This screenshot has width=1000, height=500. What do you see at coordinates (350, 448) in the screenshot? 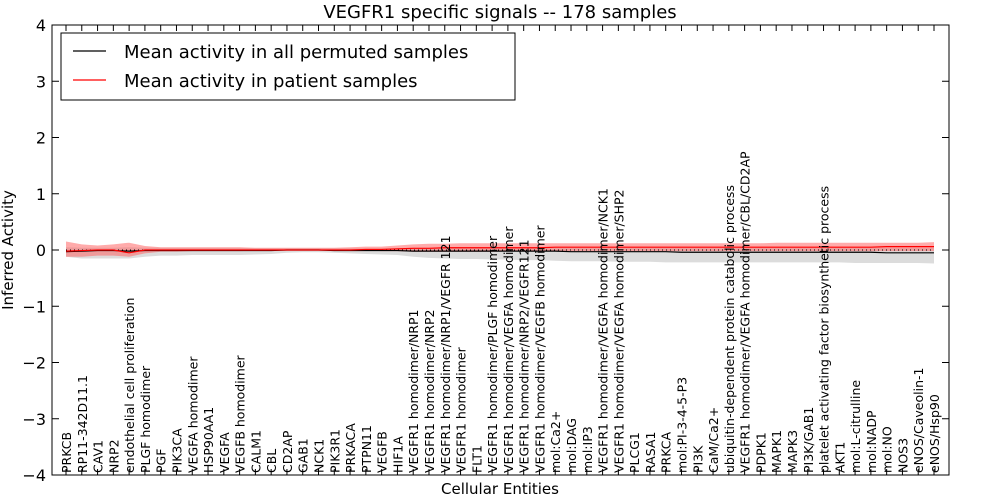
I see `x-tick-label: PRKACA` at bounding box center [350, 448].